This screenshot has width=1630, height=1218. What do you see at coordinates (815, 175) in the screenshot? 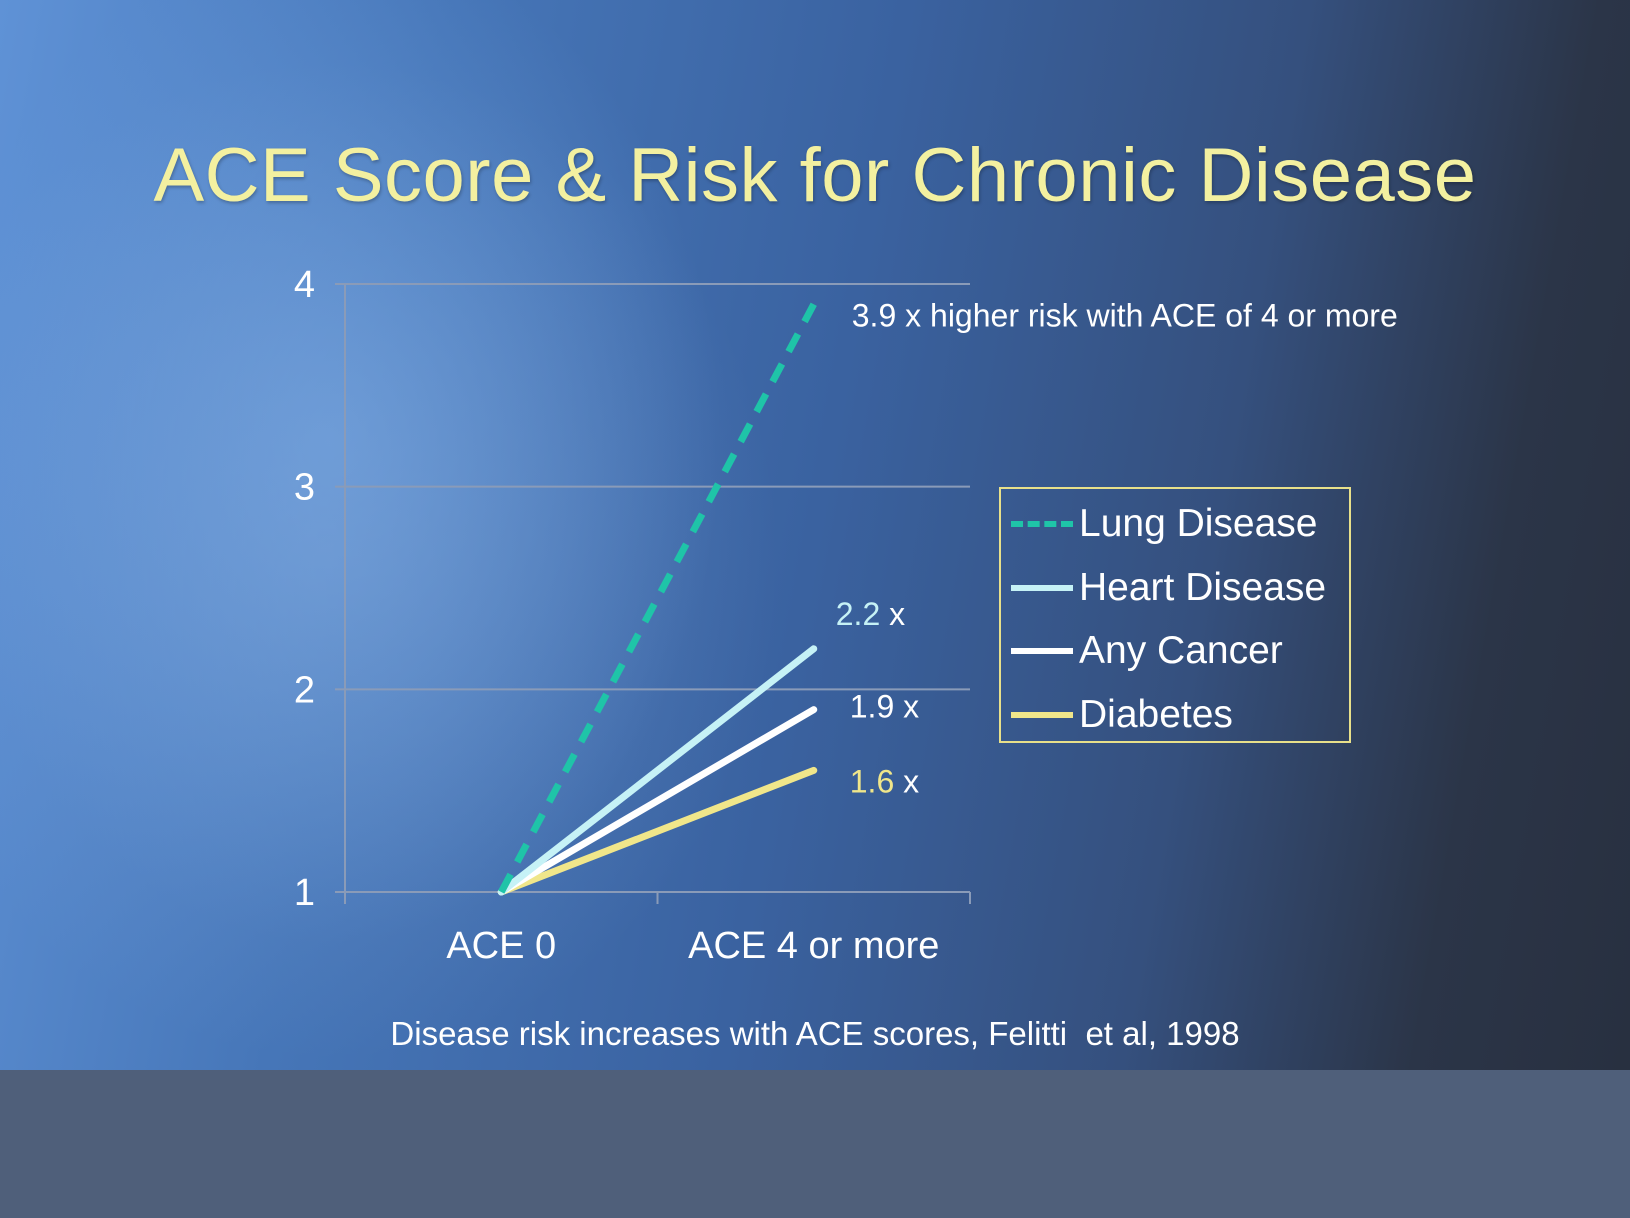
I see `slide-title: ACE Score & Risk for Chronic Disease` at bounding box center [815, 175].